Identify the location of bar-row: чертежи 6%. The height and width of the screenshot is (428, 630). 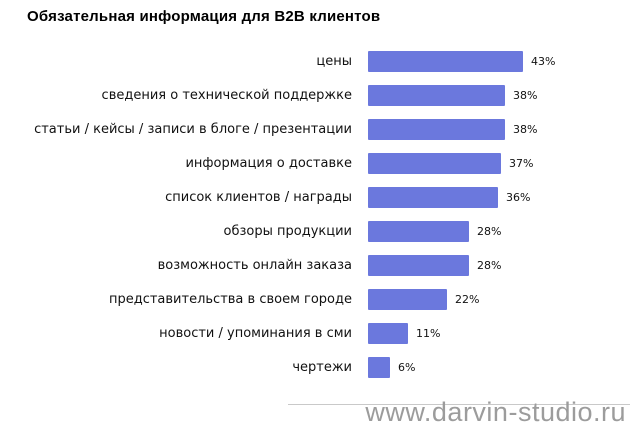
(315, 367).